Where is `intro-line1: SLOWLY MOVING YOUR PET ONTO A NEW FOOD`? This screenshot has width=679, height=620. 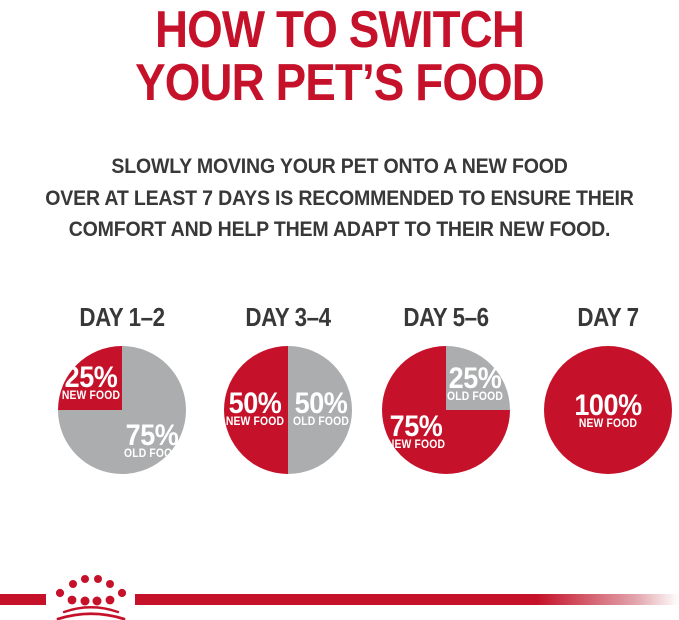
intro-line1: SLOWLY MOVING YOUR PET ONTO A NEW FOOD is located at coordinates (339, 166).